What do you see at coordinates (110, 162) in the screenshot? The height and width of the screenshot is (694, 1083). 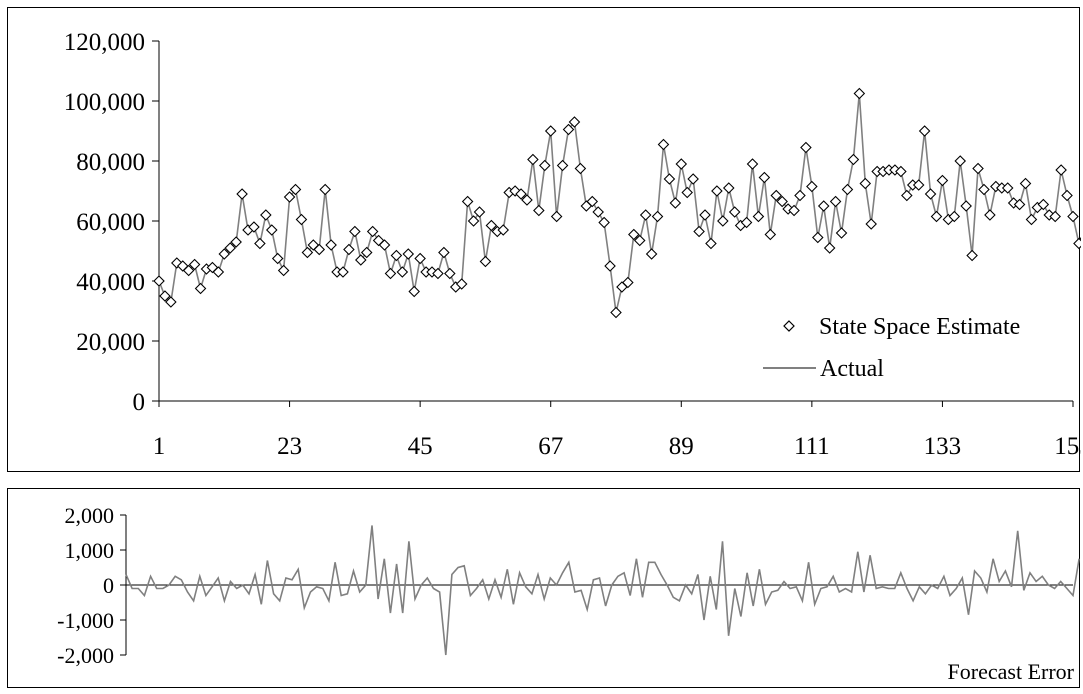 I see `y-tick-label: 80,000` at bounding box center [110, 162].